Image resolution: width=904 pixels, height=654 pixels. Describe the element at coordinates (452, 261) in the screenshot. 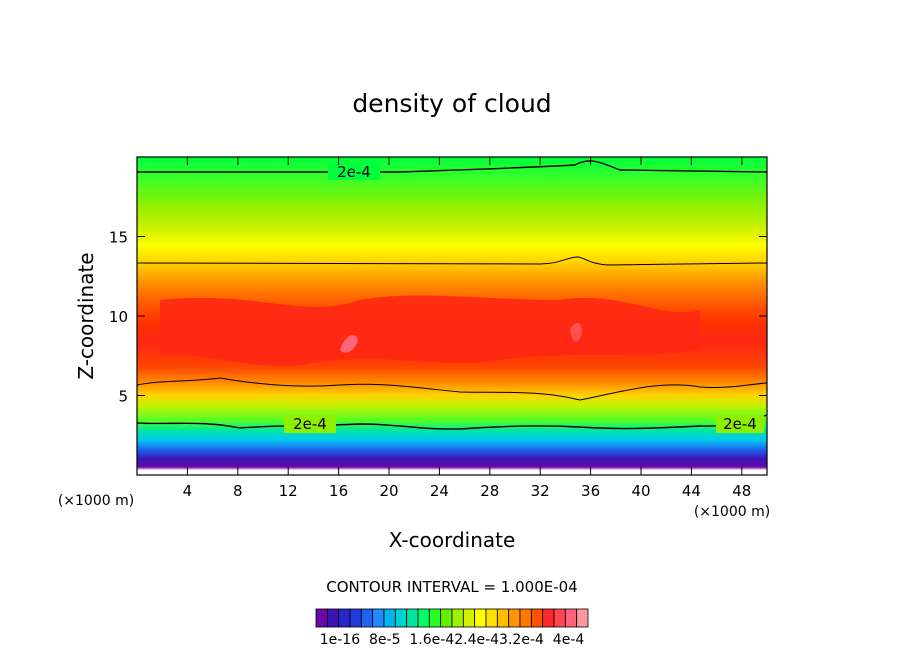

I see `contour-line-upper` at that location.